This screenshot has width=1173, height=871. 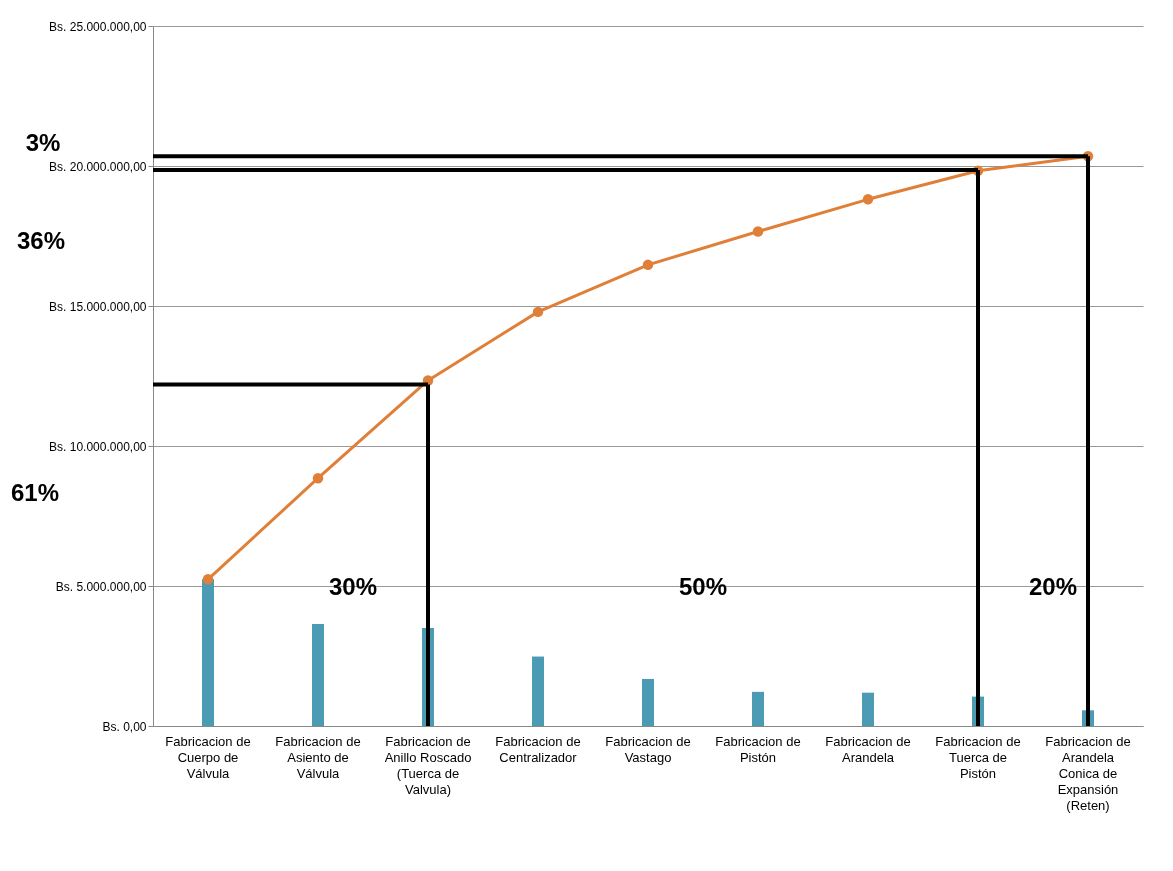 What do you see at coordinates (43, 142) in the screenshot?
I see `text: 3%` at bounding box center [43, 142].